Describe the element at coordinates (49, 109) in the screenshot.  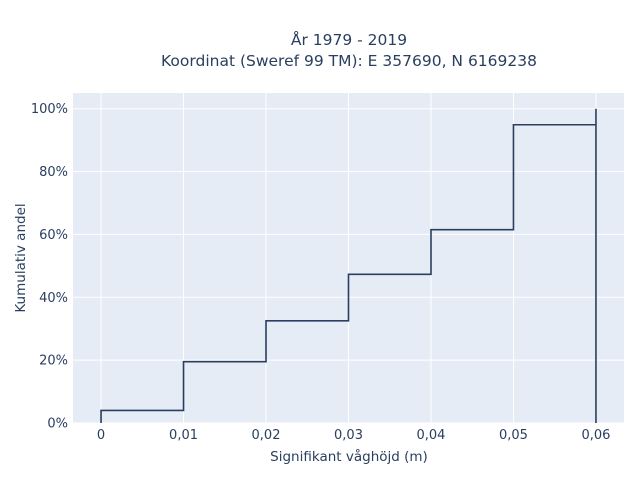
I see `y-tick-label: 100%` at that location.